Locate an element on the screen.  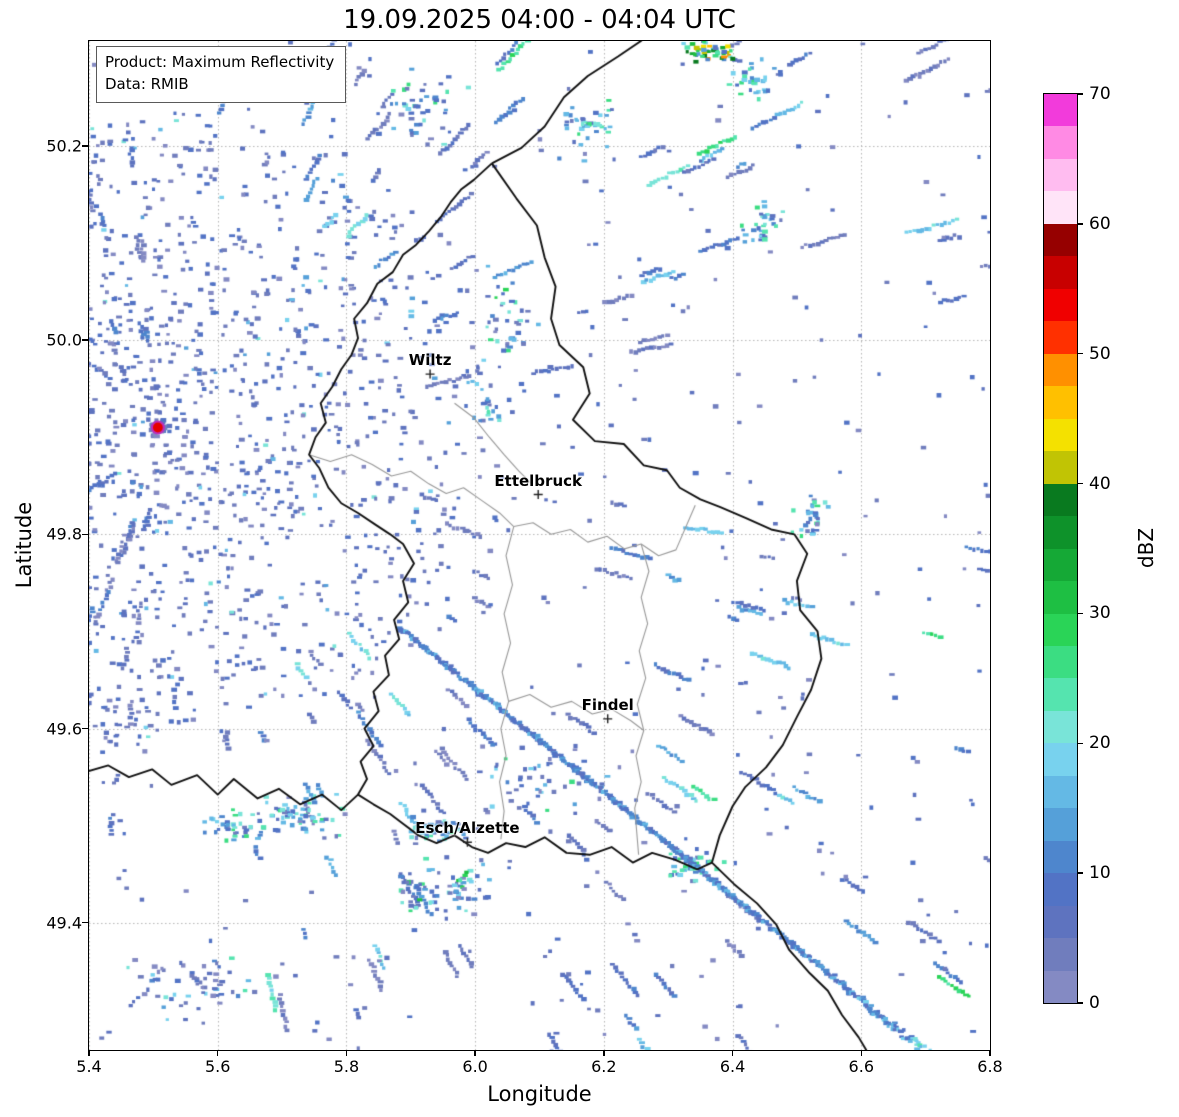
colorbar-tick-label: 70 is located at coordinates (1100, 94).